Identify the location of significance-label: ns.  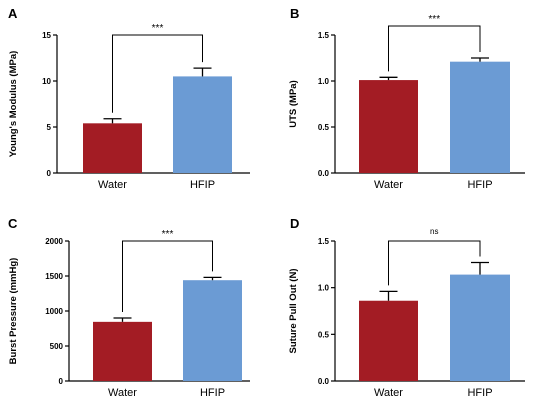
(434, 231).